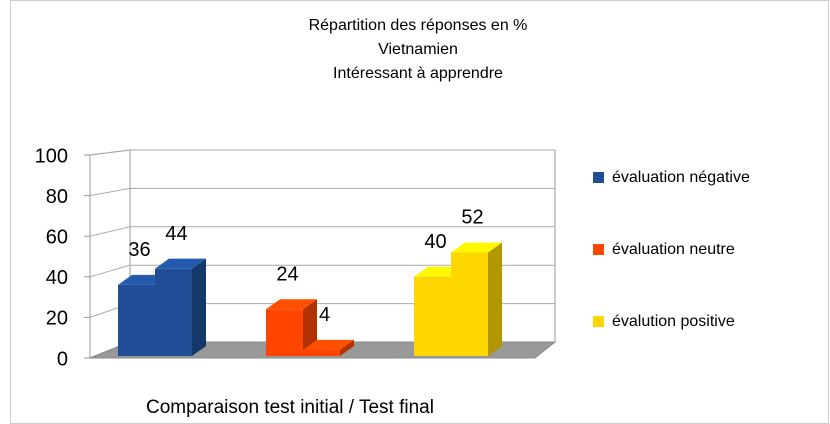  I want to click on y-tick-label: 0, so click(62, 359).